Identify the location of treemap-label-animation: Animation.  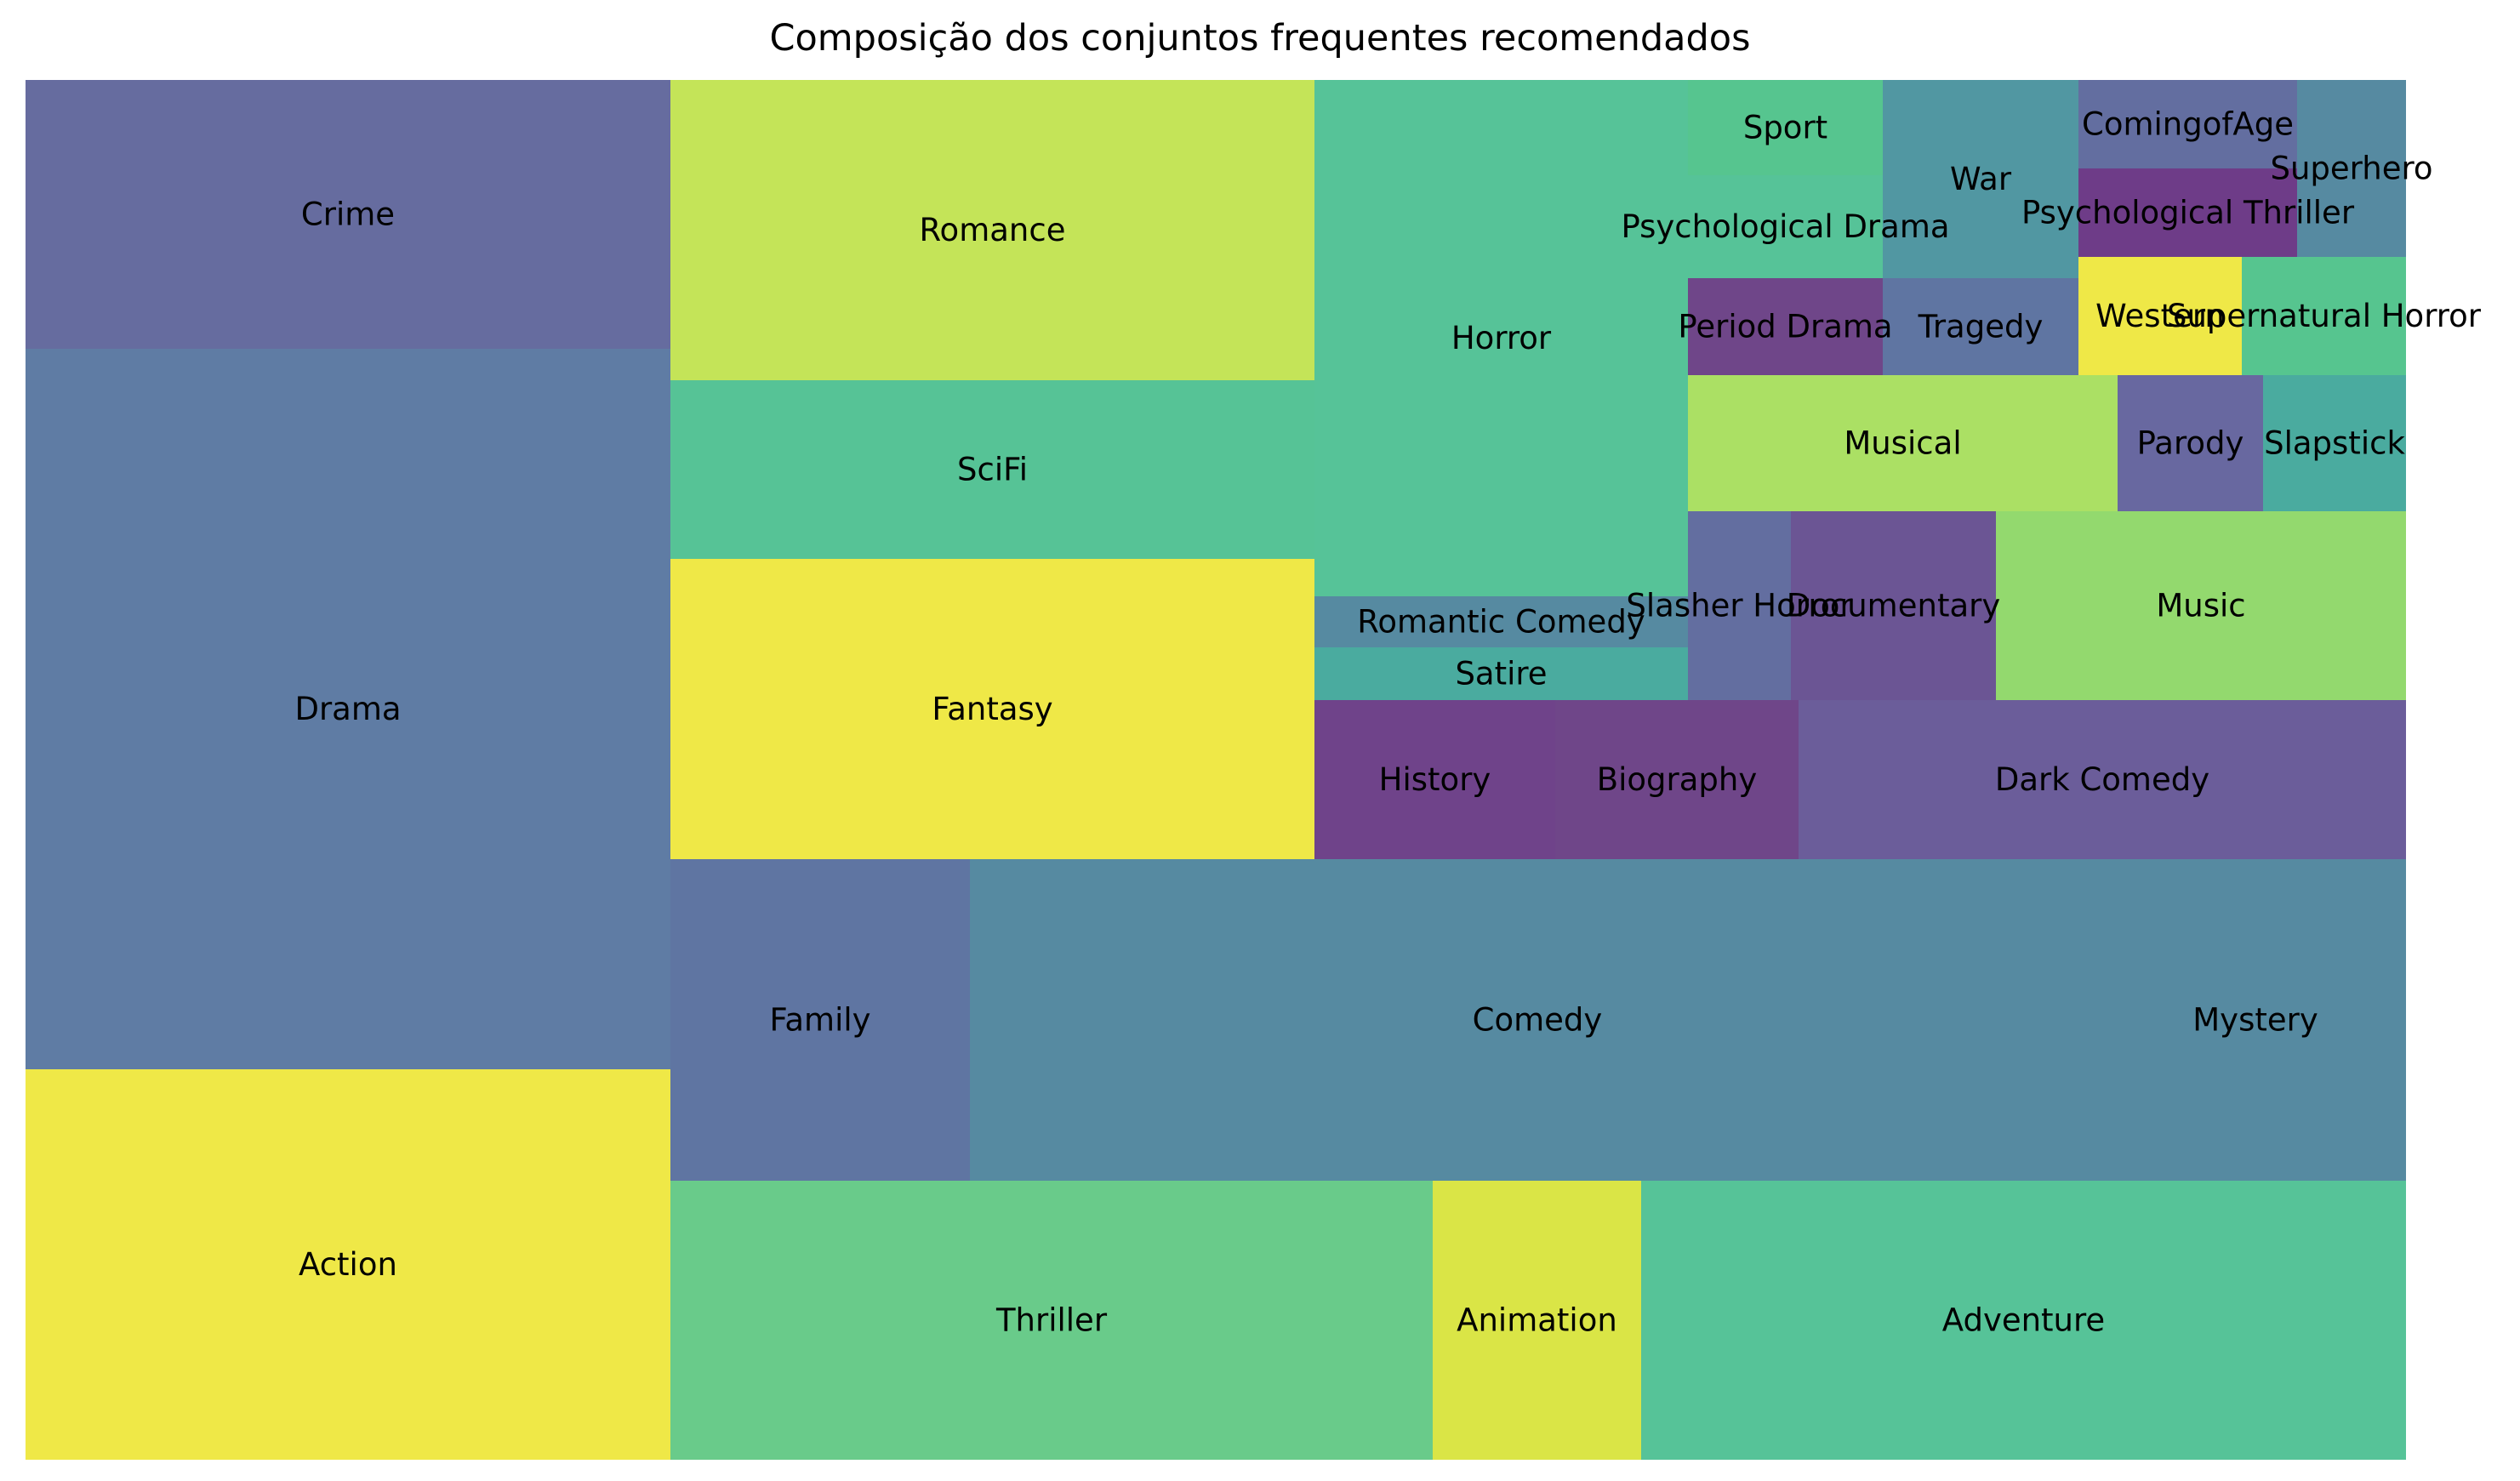
(1537, 1320).